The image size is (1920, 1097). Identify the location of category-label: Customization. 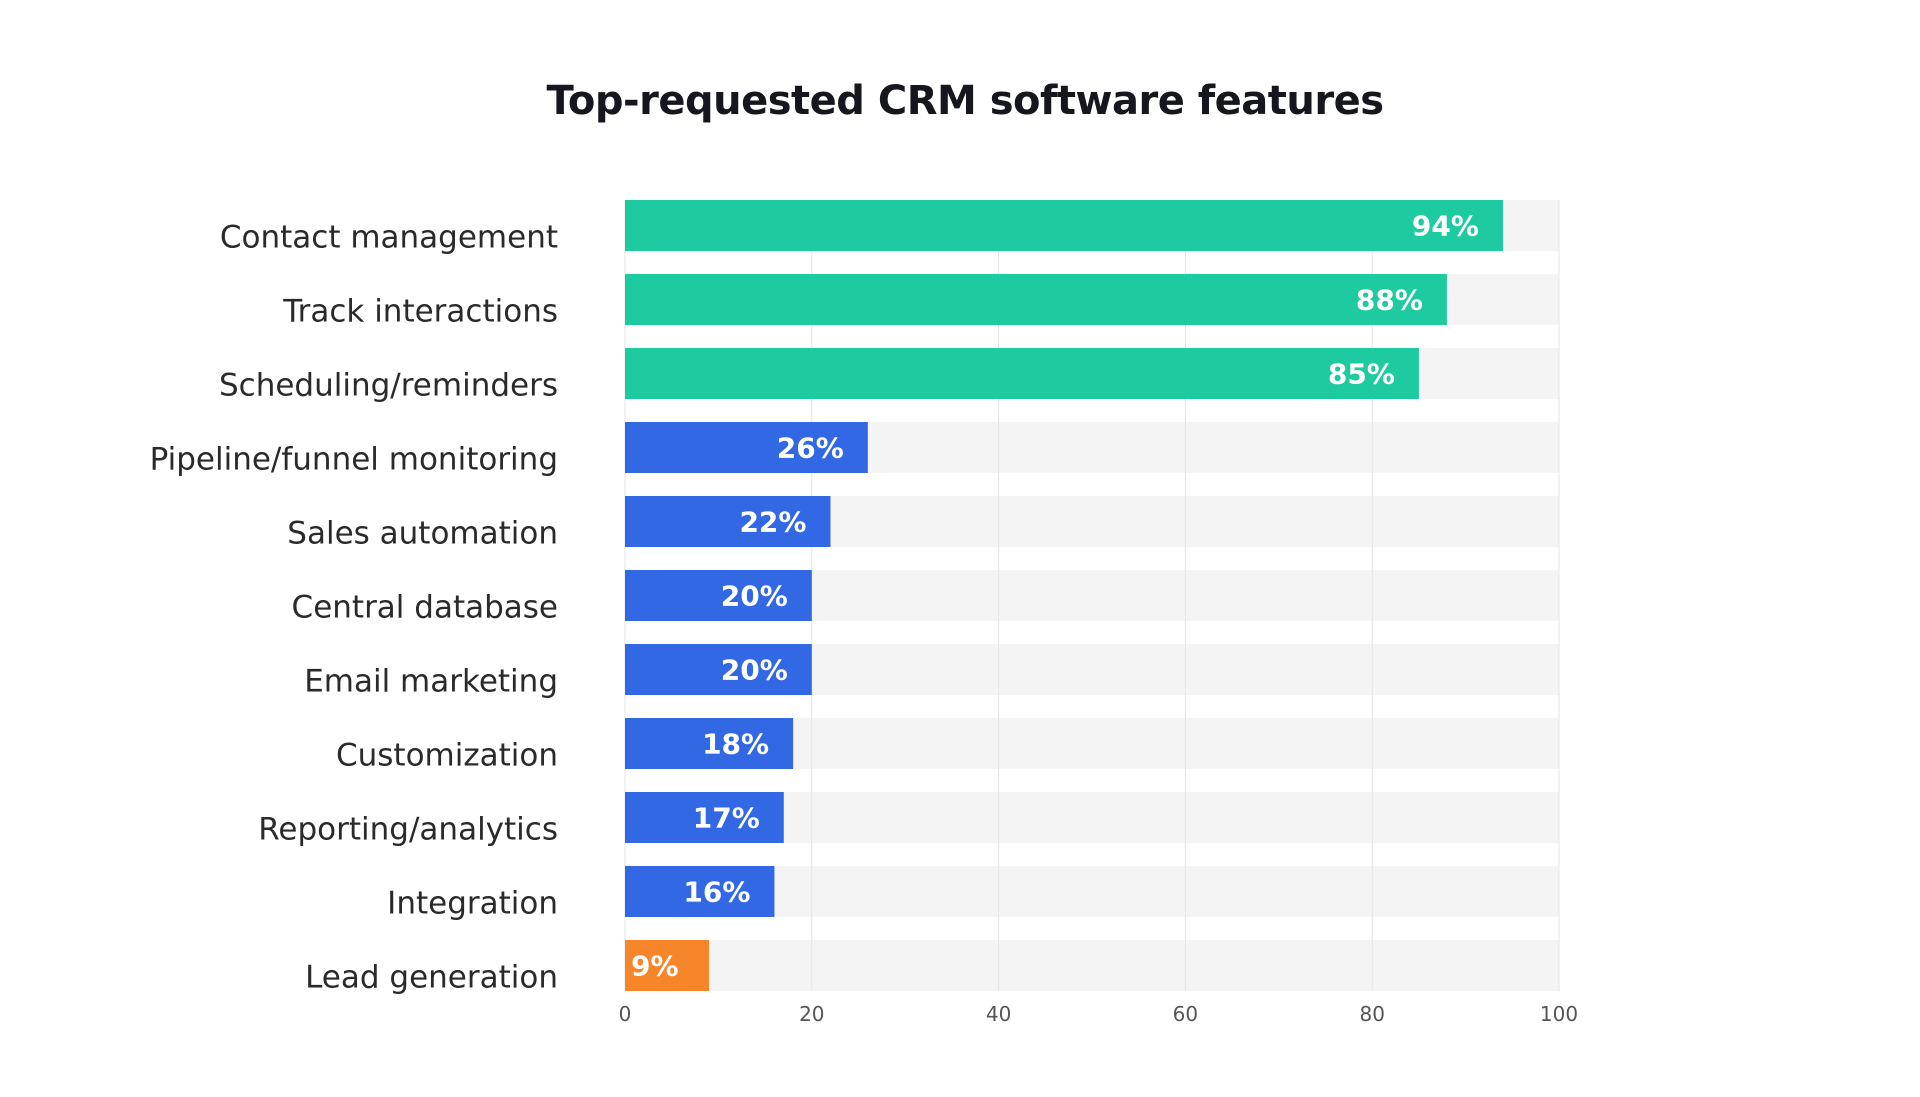
(447, 756).